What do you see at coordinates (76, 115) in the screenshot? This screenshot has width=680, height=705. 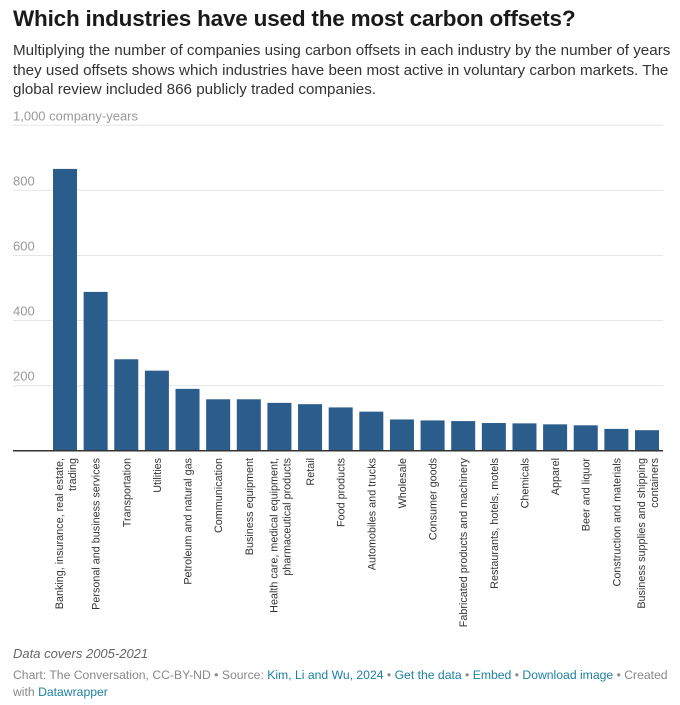 I see `y-axis-label: 1,000 company-years` at bounding box center [76, 115].